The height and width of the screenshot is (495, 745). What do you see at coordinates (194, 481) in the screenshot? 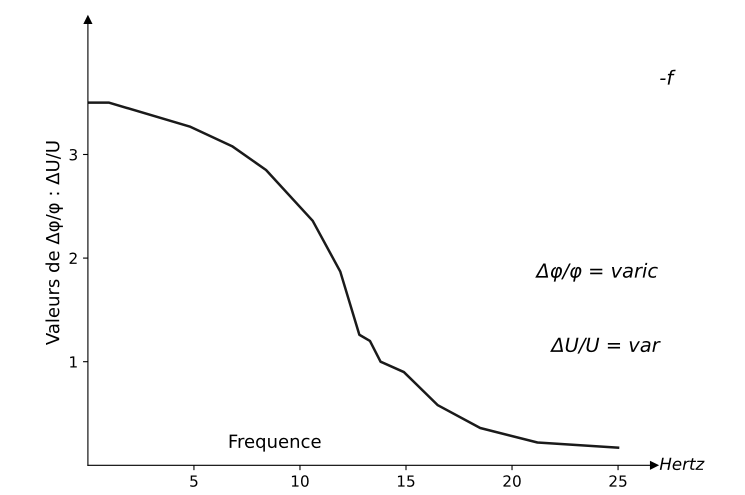
I see `x-tick-label: 5` at bounding box center [194, 481].